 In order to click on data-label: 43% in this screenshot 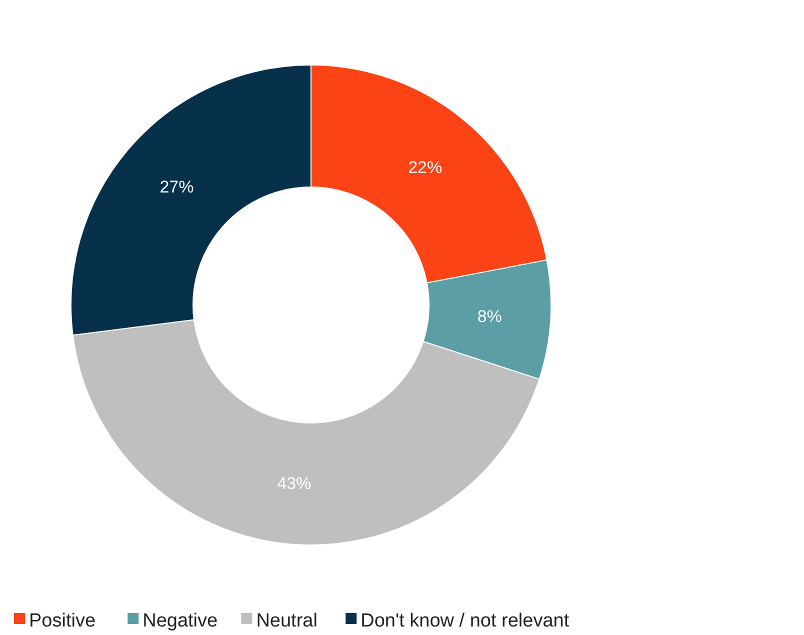, I will do `click(294, 484)`.